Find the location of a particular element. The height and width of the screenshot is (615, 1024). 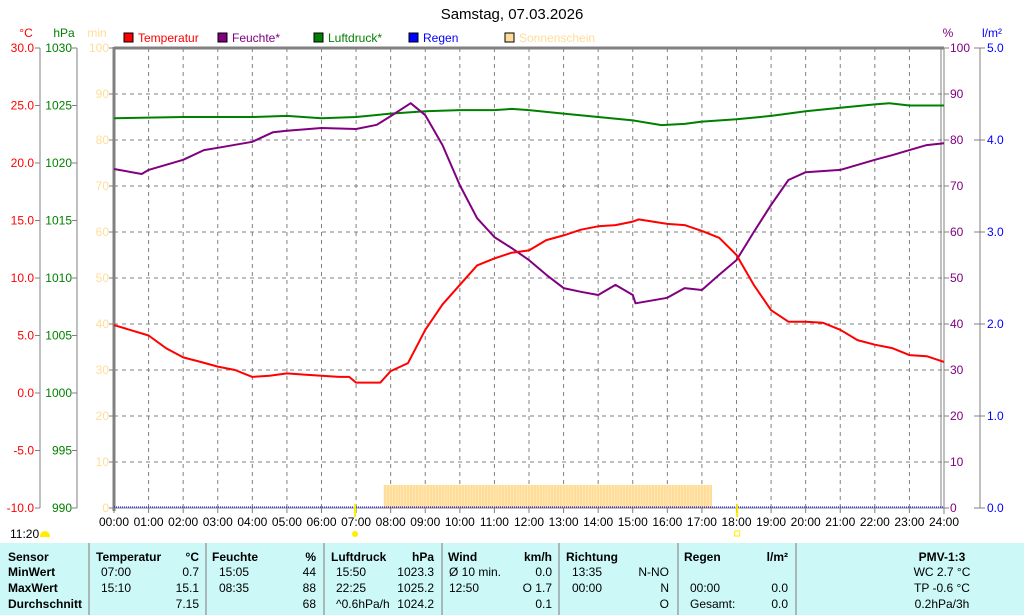

humidity-tick-label: 100 is located at coordinates (960, 48).